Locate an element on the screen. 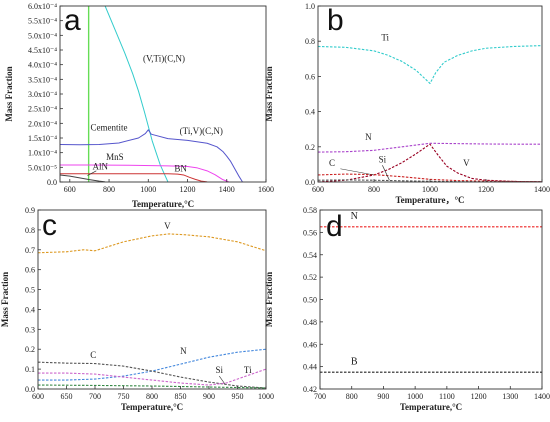  y-tick-label: 0.1 is located at coordinates (30, 369).